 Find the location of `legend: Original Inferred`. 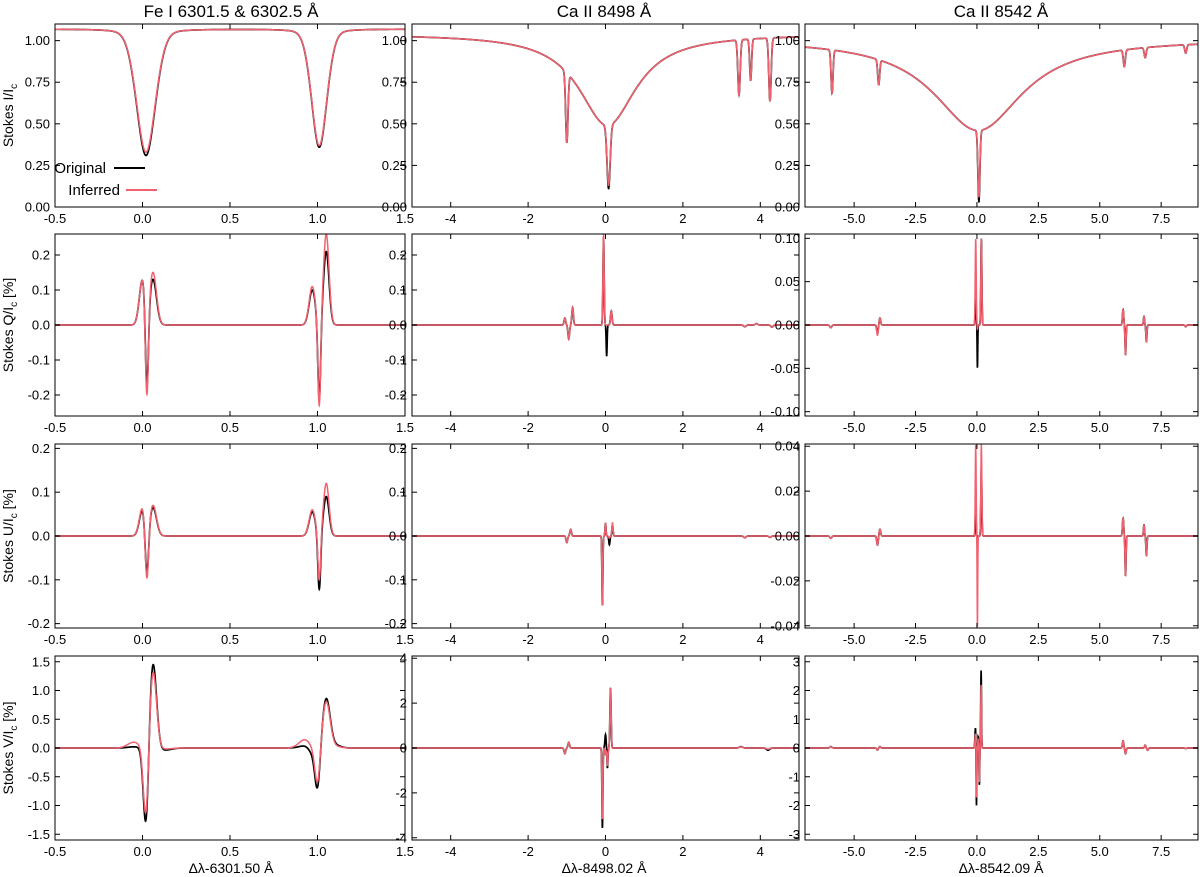

legend: Original Inferred is located at coordinates (105, 179).